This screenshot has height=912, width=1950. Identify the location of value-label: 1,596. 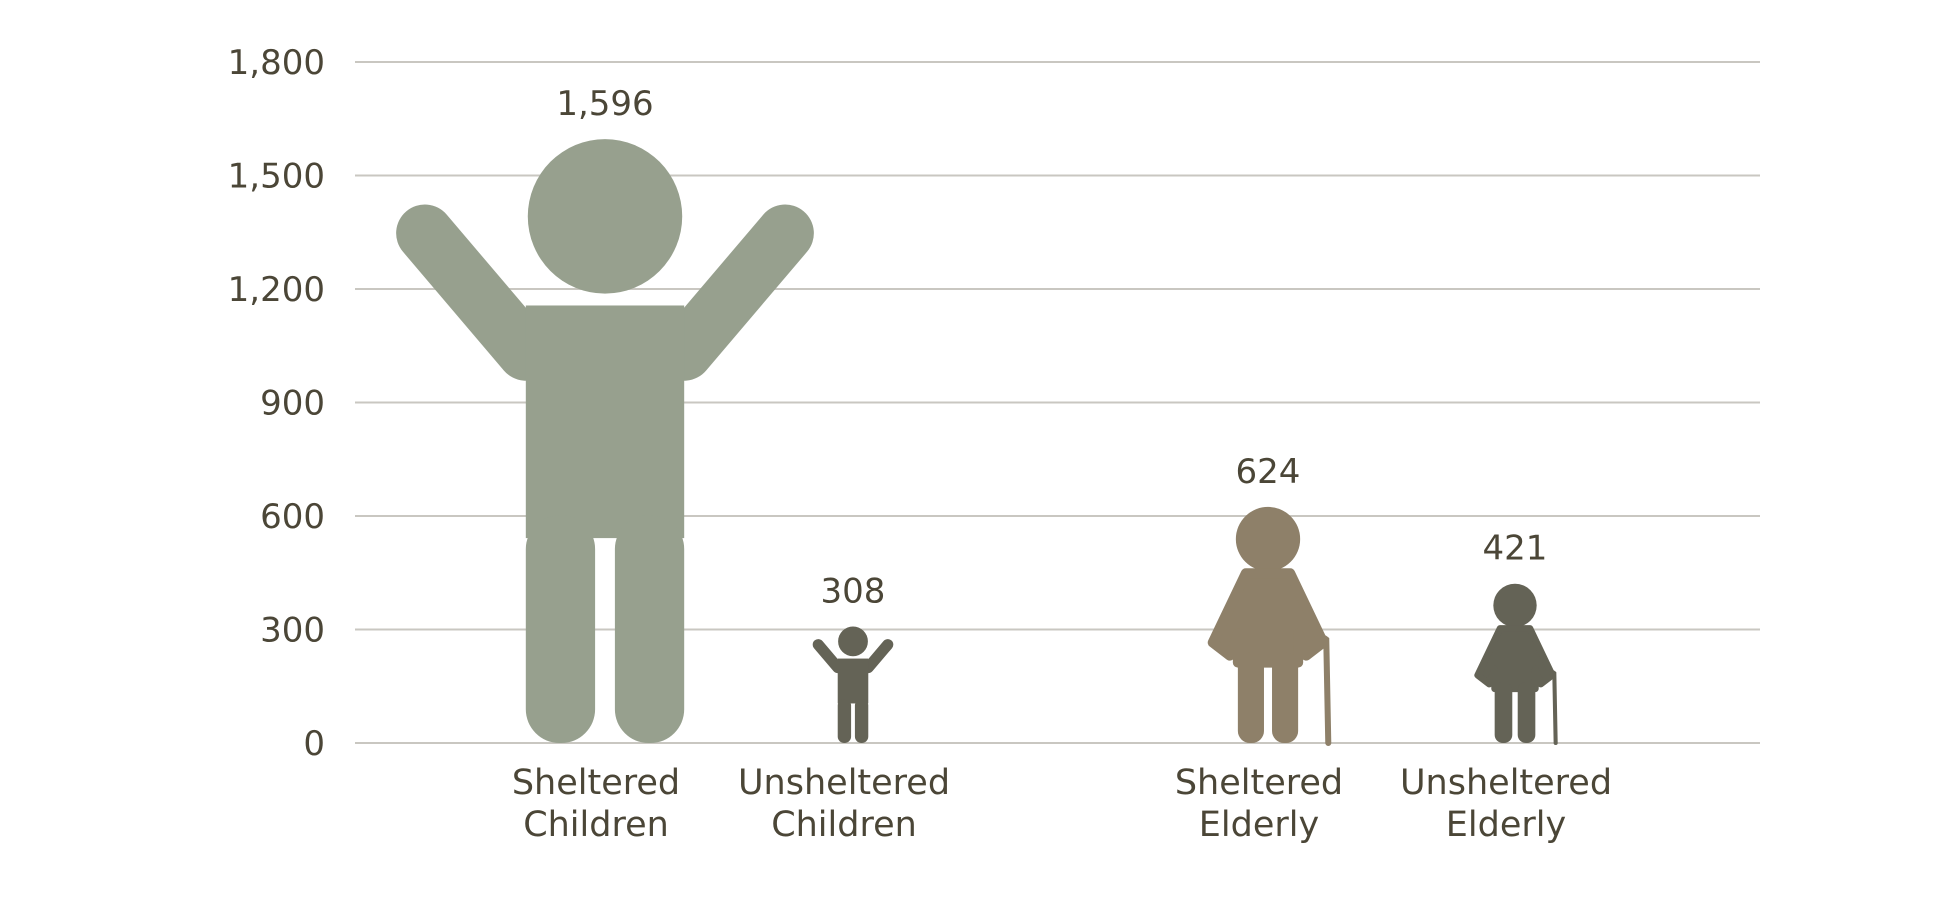
(604, 104).